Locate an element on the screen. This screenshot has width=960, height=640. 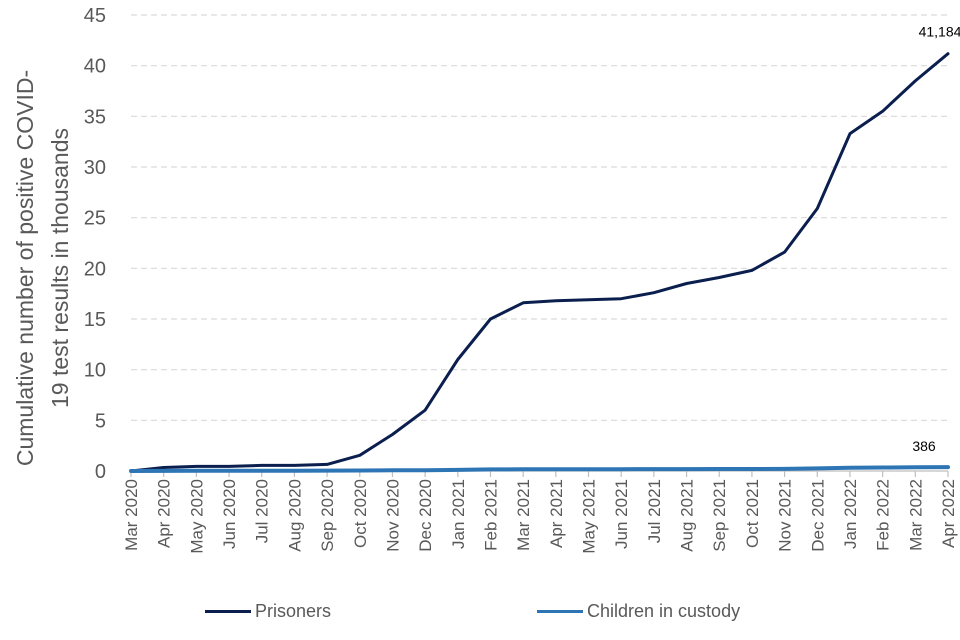
data-label-children: 386 is located at coordinates (924, 446).